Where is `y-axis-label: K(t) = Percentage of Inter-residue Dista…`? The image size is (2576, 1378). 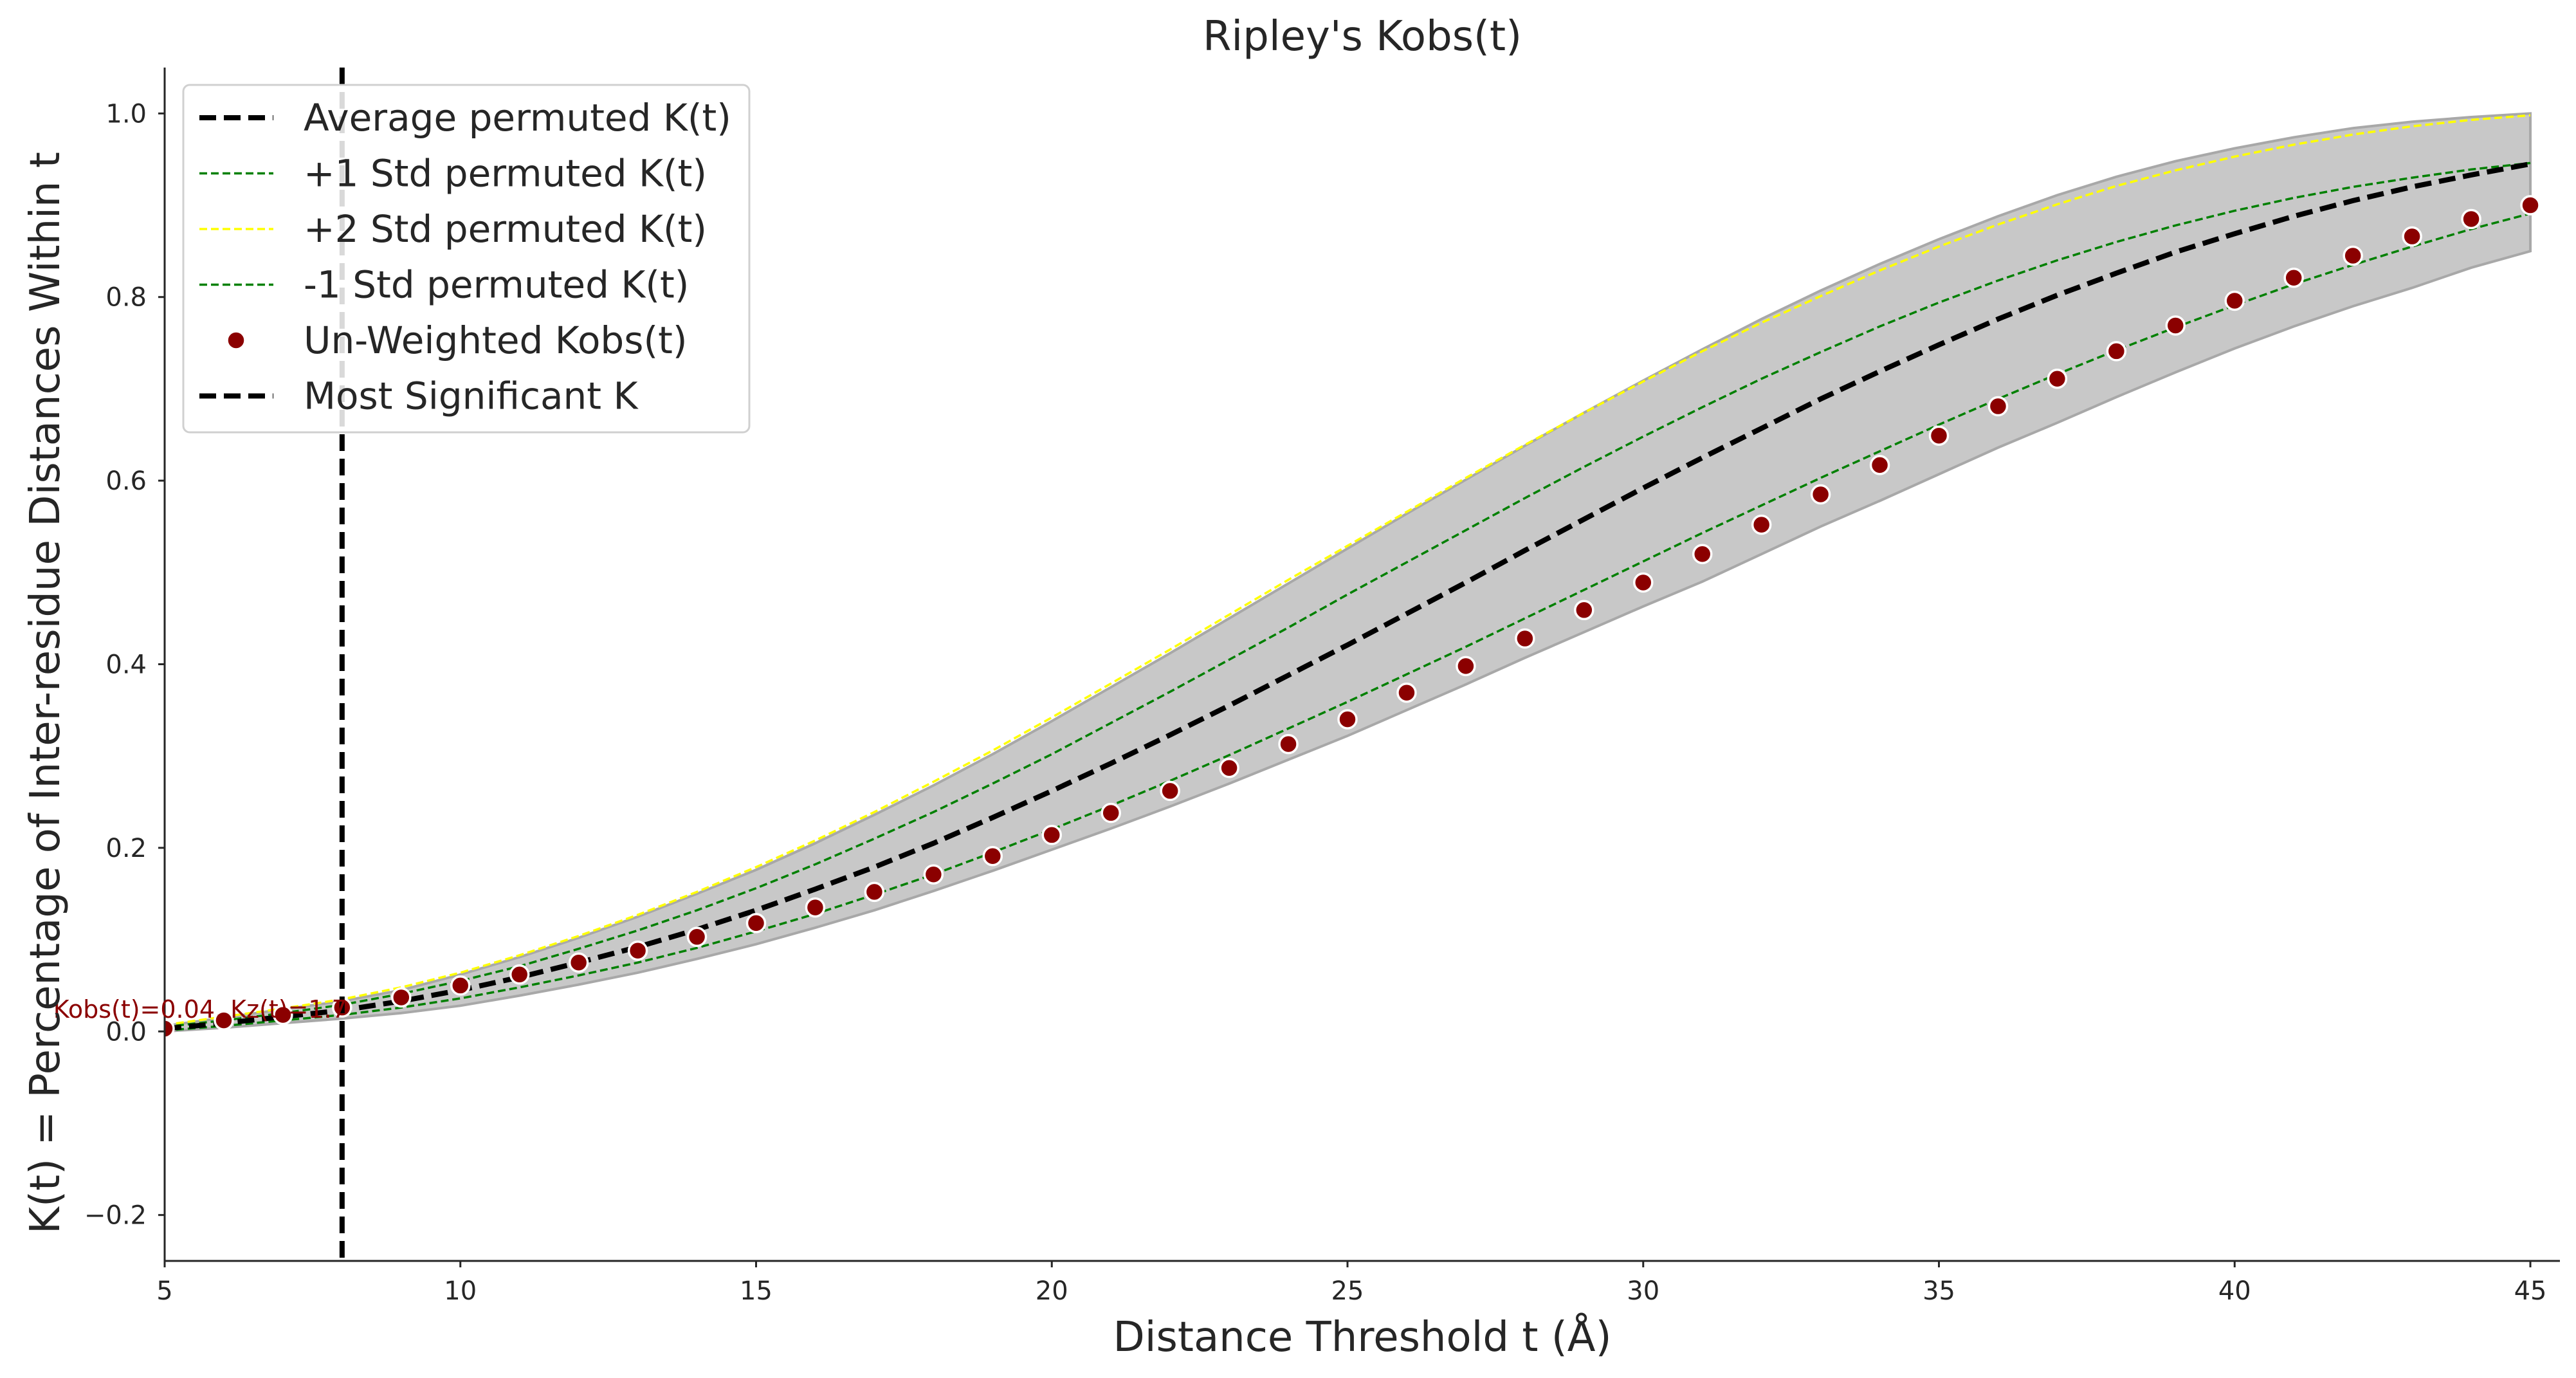
y-axis-label: K(t) = Percentage of Inter-residue Dista… is located at coordinates (45, 693).